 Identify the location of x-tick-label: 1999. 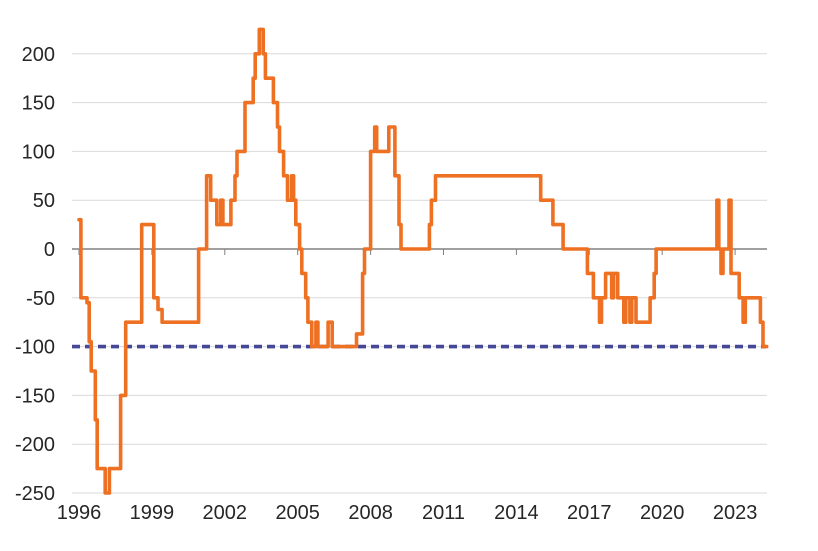
(152, 513).